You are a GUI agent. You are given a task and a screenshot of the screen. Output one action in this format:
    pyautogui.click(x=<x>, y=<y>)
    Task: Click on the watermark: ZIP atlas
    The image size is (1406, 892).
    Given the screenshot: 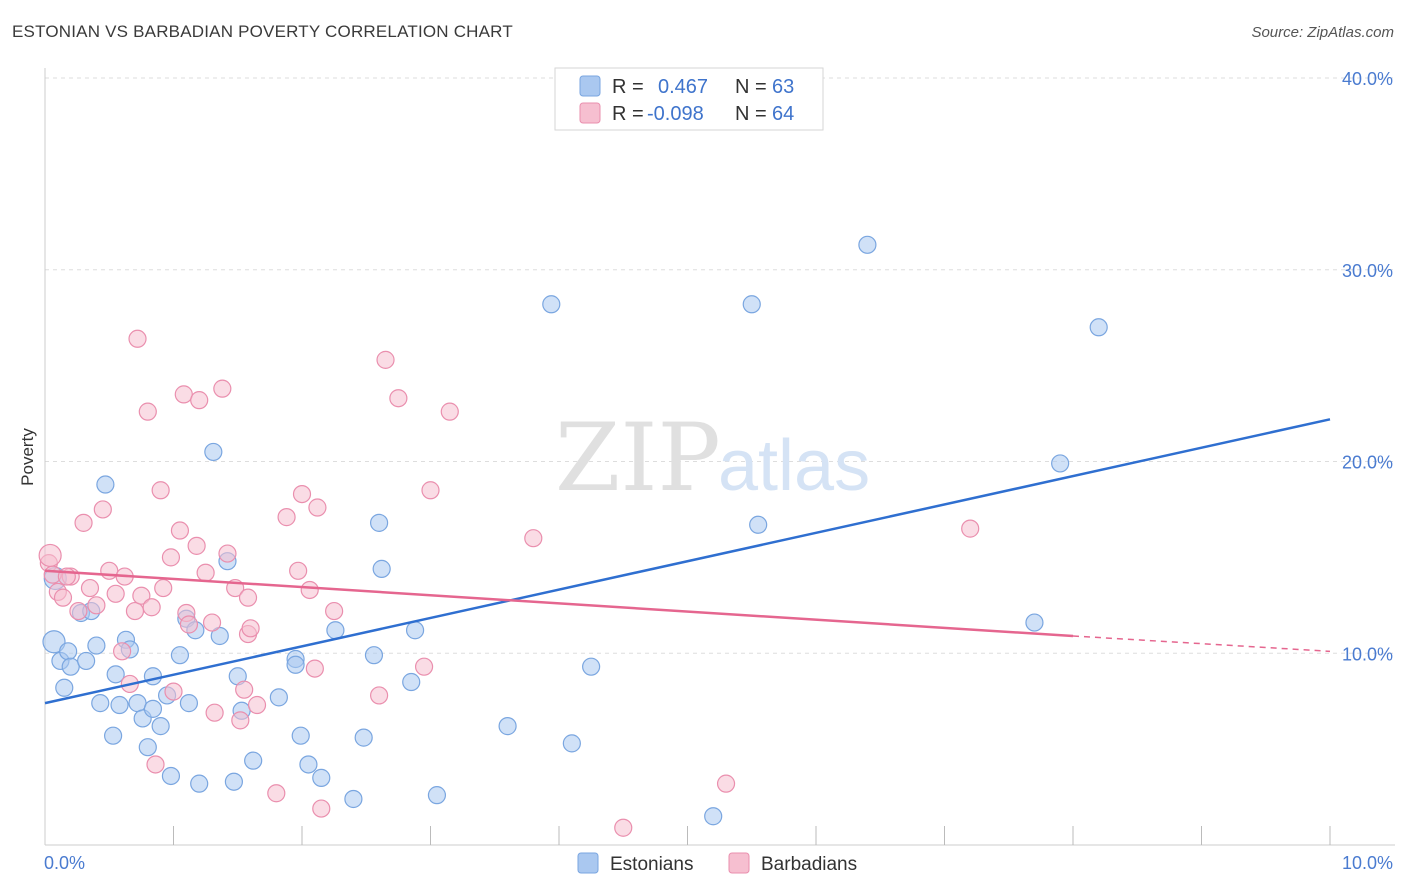 What is the action you would take?
    pyautogui.click(x=712, y=458)
    